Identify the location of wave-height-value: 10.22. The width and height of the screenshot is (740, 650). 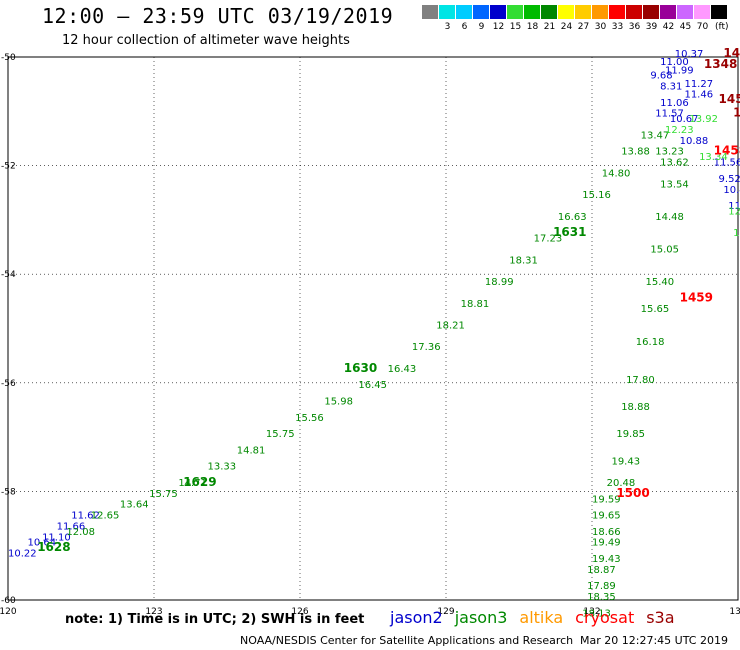
(22, 554).